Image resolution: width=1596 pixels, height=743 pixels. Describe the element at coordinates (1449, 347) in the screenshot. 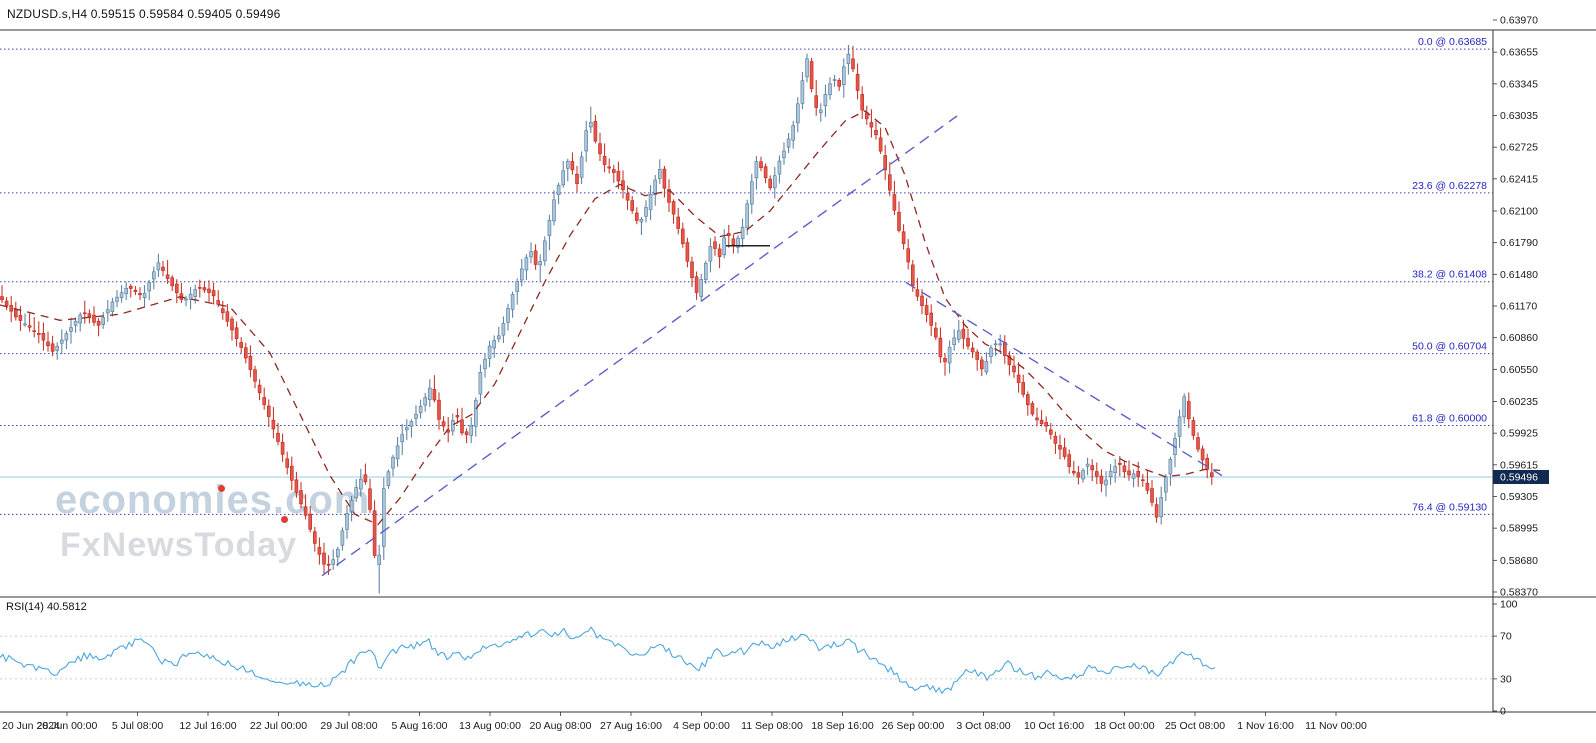

I see `fib-level-label: 50.0 @ 0.60704` at that location.